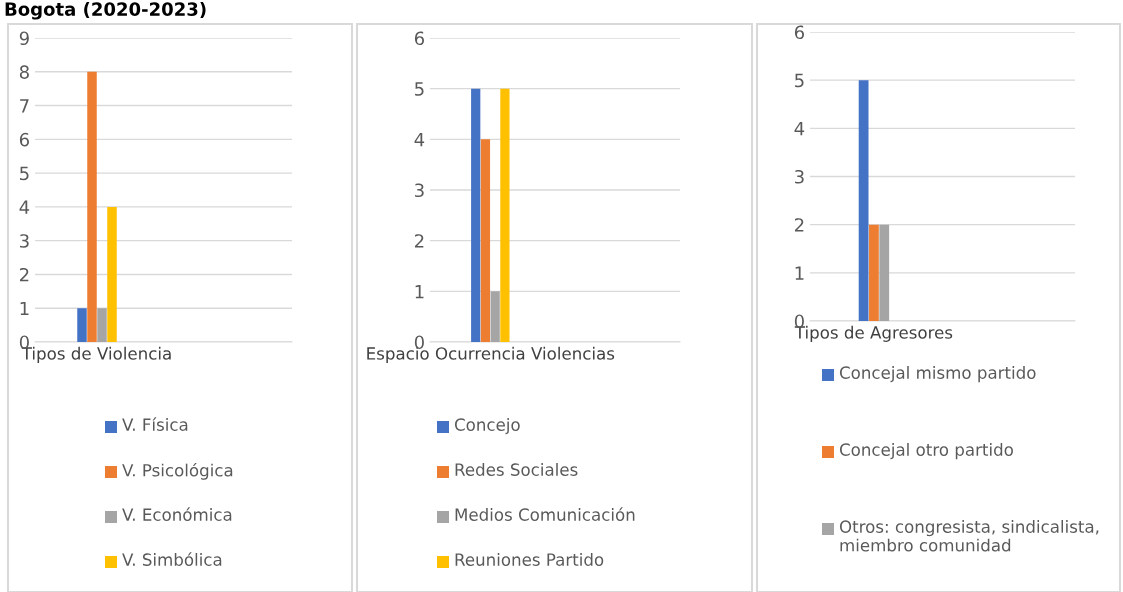  What do you see at coordinates (926, 451) in the screenshot?
I see `legend-label: Concejal otro partido` at bounding box center [926, 451].